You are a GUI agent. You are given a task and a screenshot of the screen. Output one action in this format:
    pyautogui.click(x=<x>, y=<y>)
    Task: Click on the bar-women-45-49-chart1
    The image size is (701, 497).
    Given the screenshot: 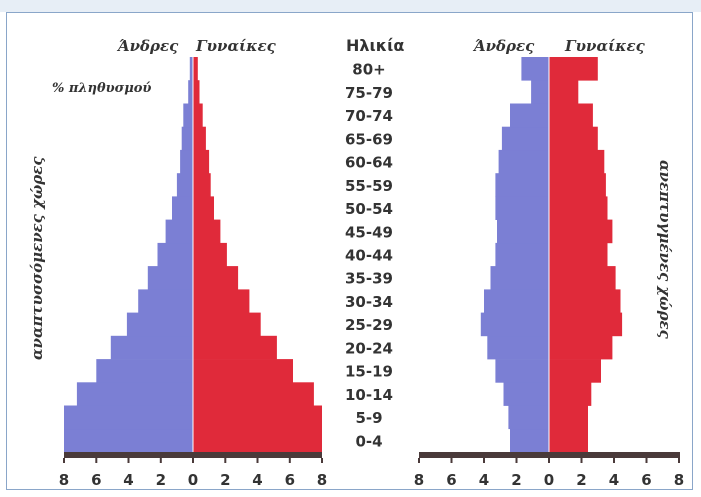 What is the action you would take?
    pyautogui.click(x=581, y=231)
    